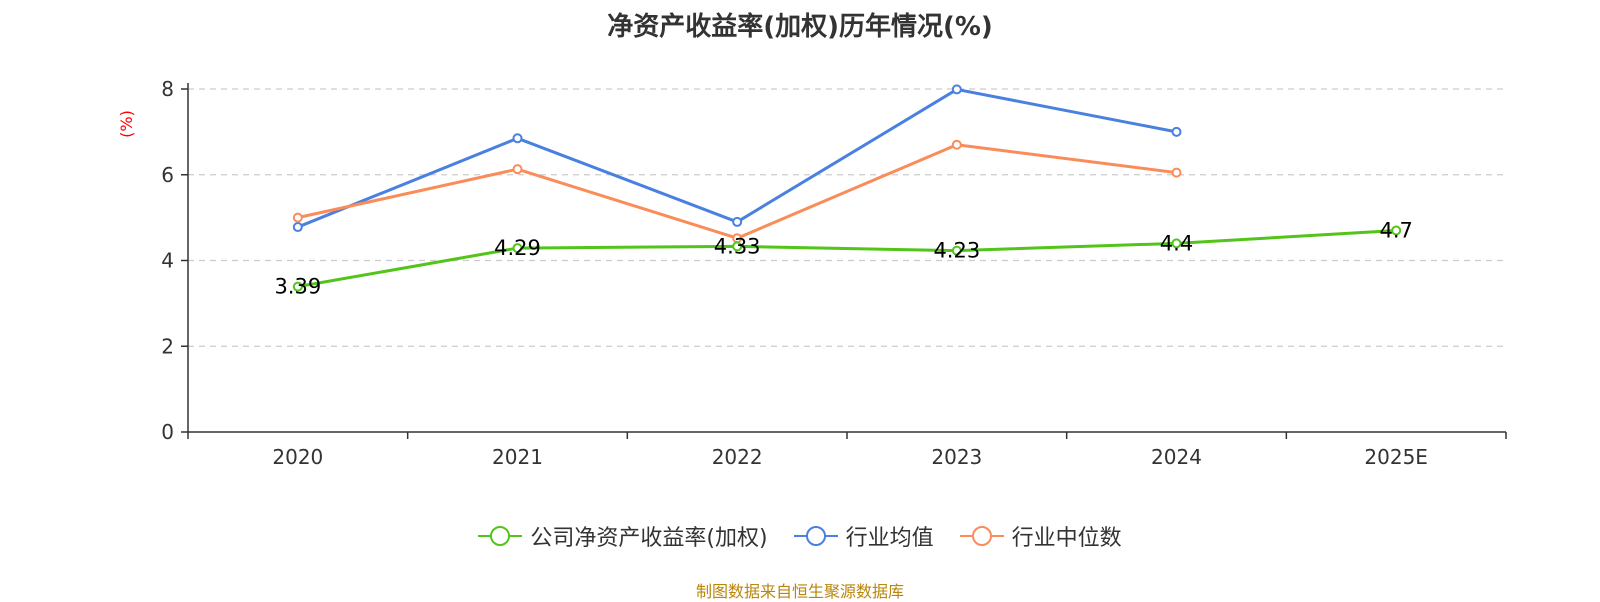  I want to click on y-axis-label: (%), so click(126, 124).